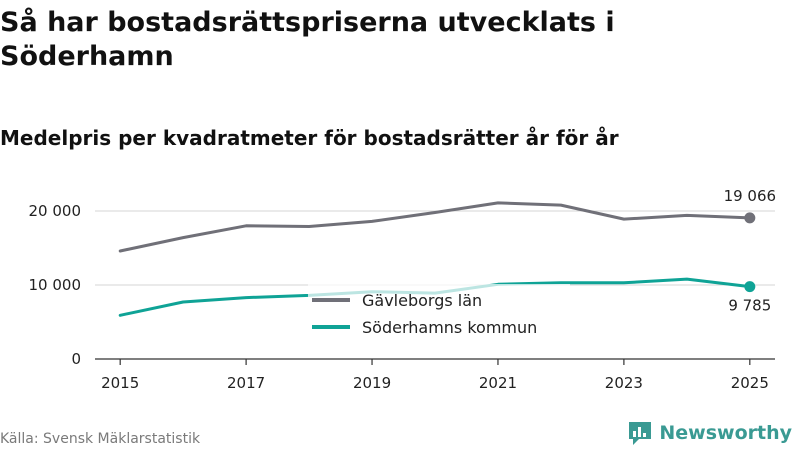 This screenshot has width=800, height=450. What do you see at coordinates (100, 439) in the screenshot?
I see `source-note: Källa: Svensk Mäklarstatistik` at bounding box center [100, 439].